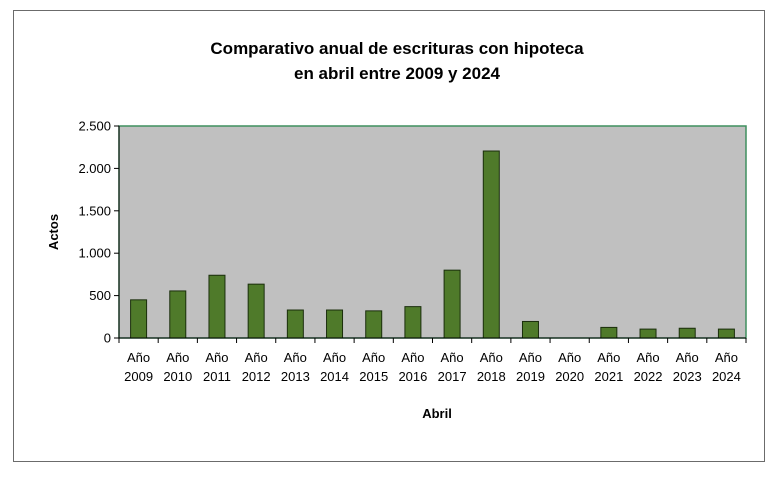 The width and height of the screenshot is (780, 481). Describe the element at coordinates (295, 324) in the screenshot. I see `bar-2013` at that location.